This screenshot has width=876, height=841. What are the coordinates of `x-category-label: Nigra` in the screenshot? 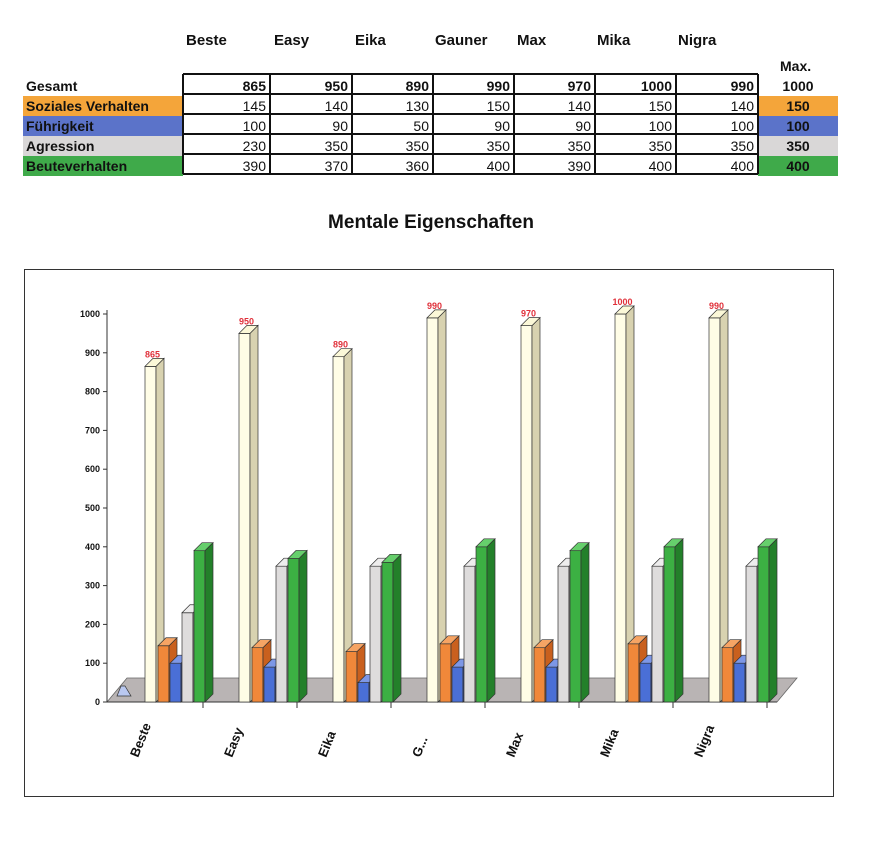 It's located at (704, 740).